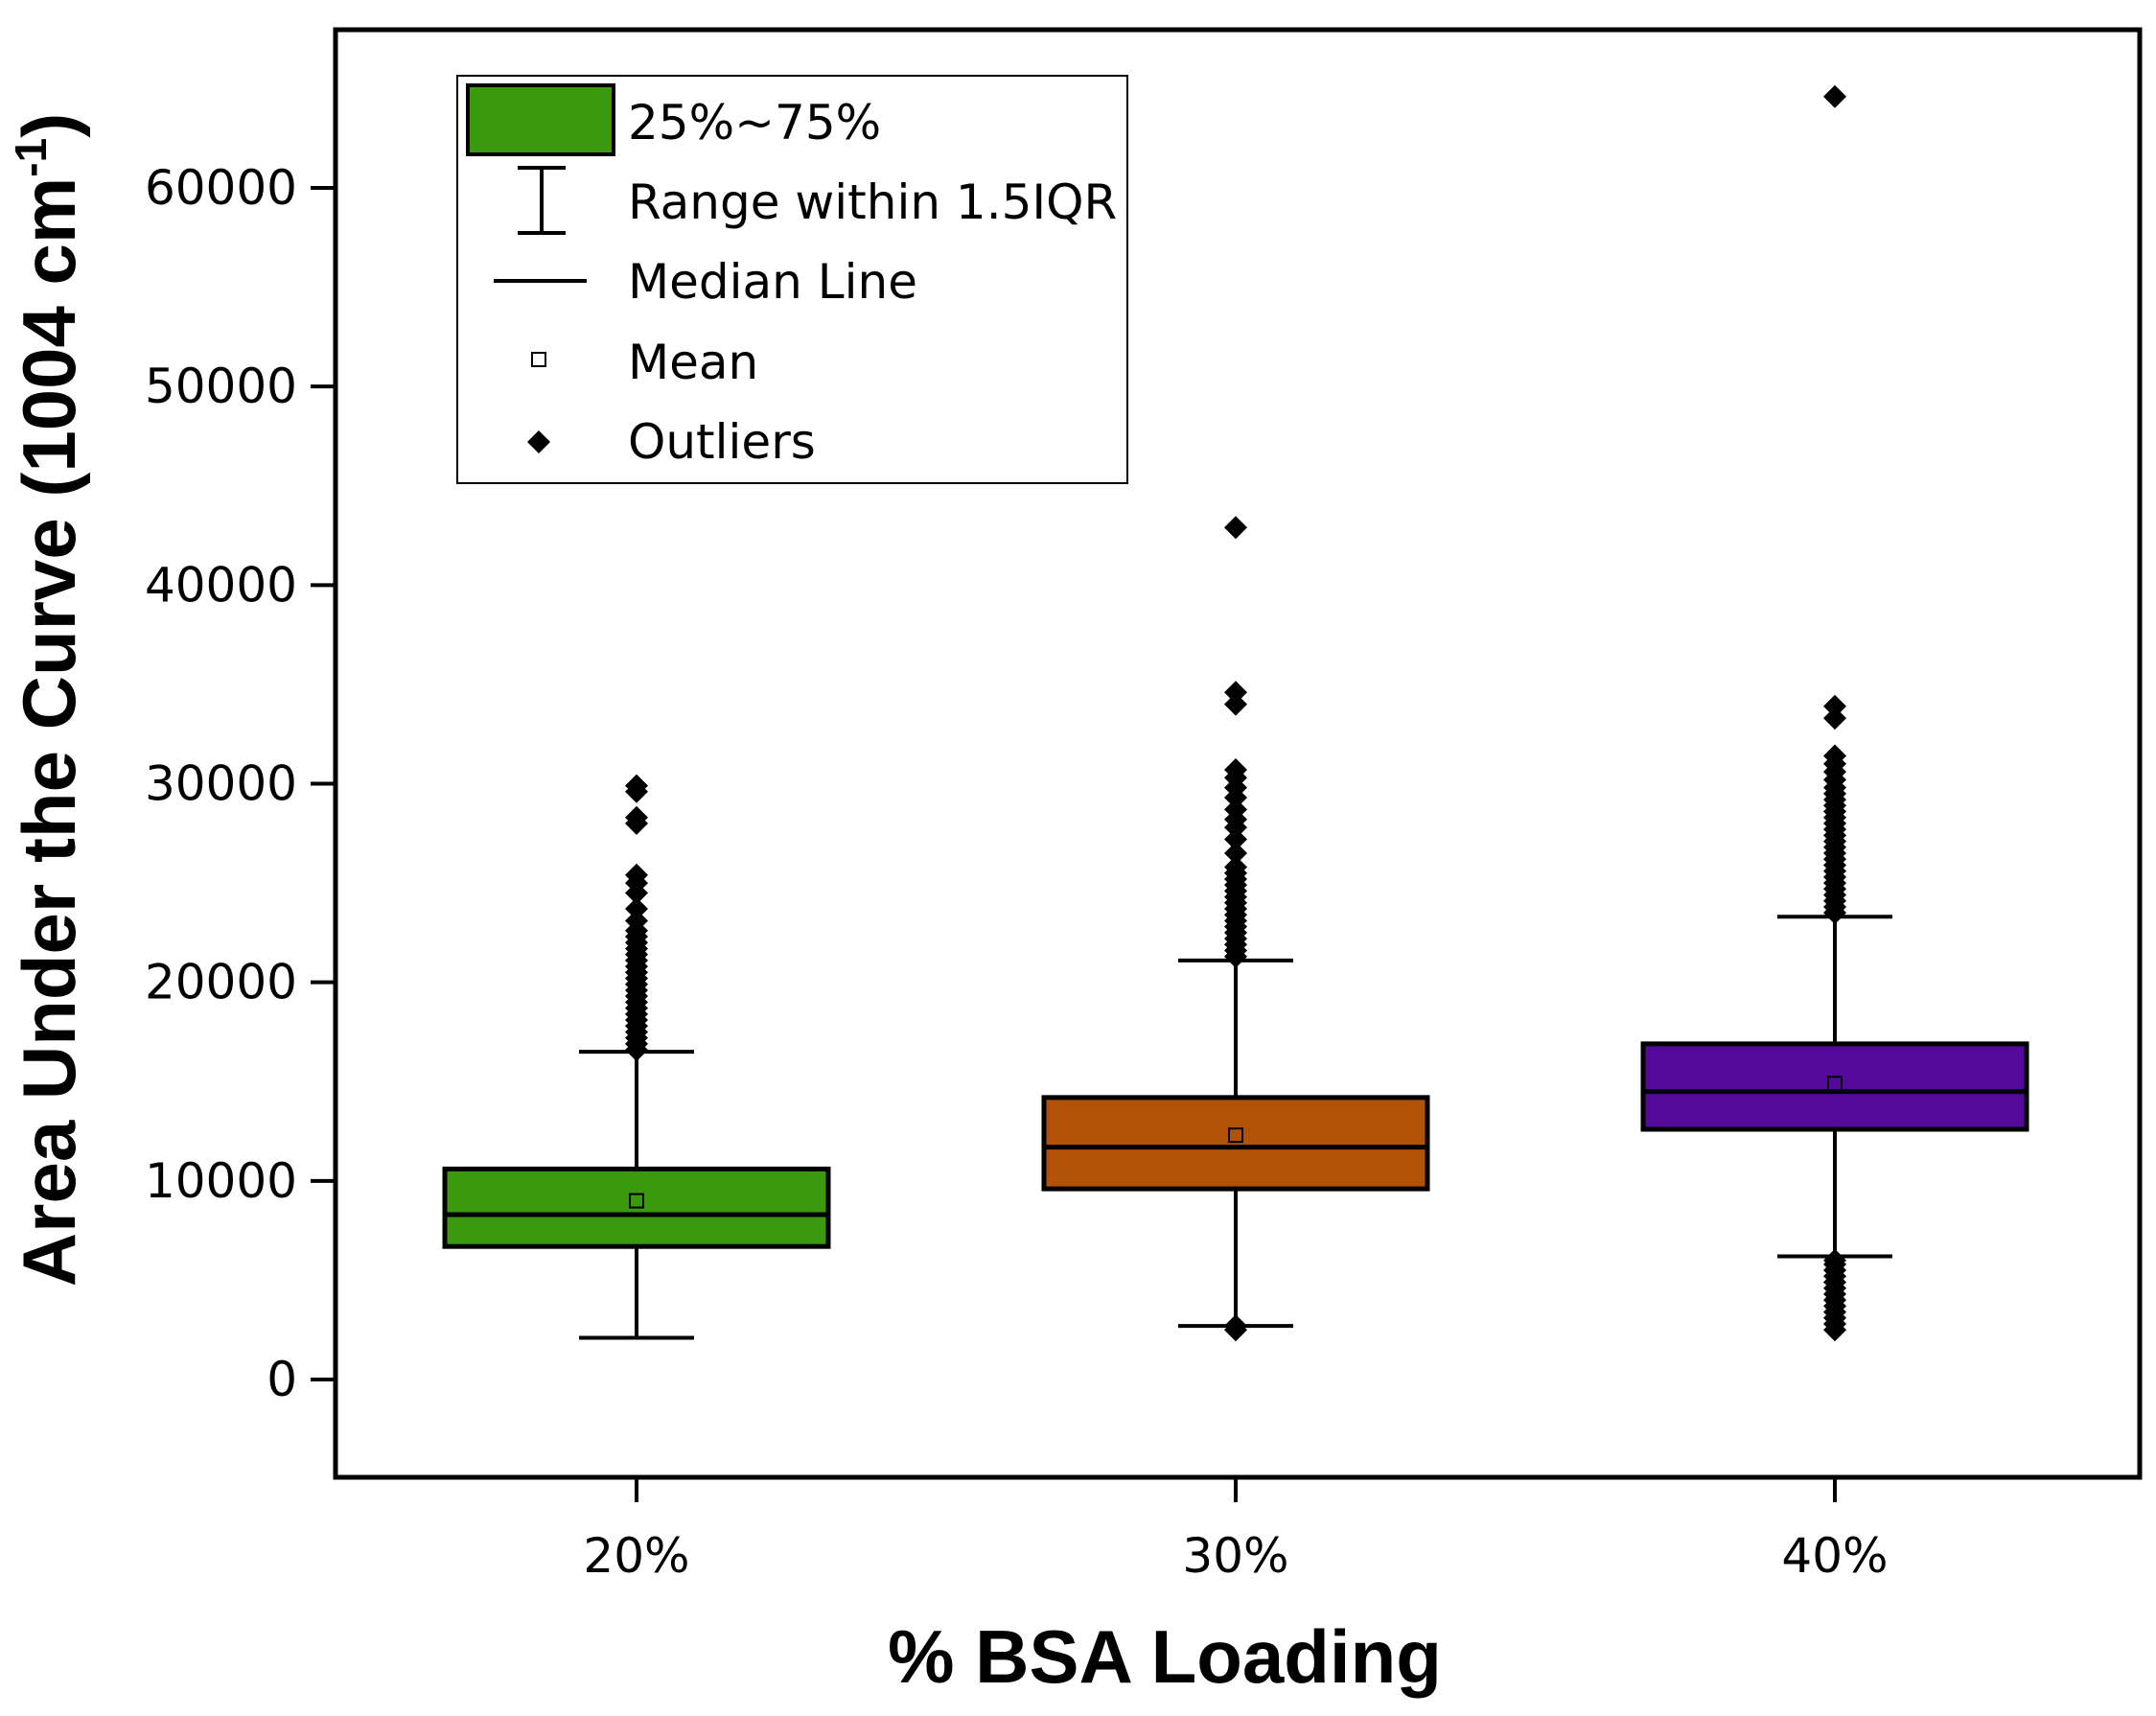 This screenshot has width=2156, height=1716. I want to click on y-tick-label: 30000, so click(221, 784).